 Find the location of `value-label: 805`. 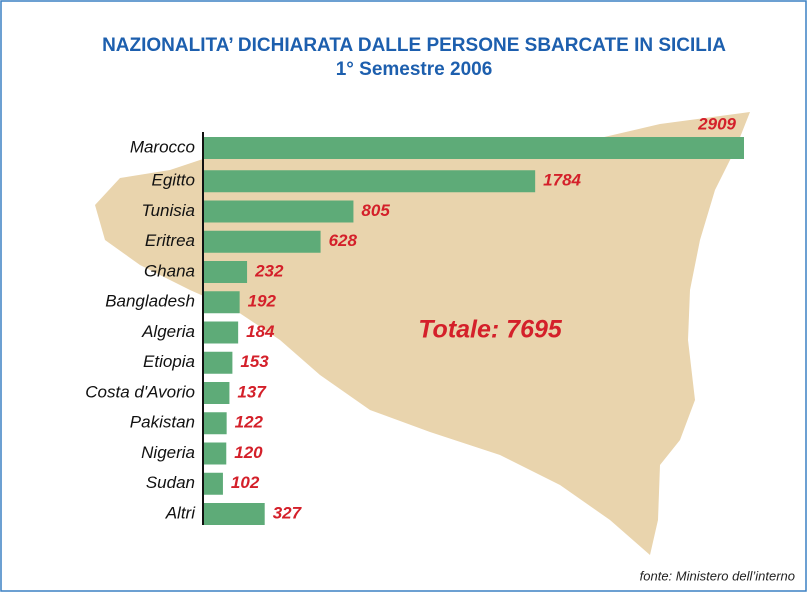

value-label: 805 is located at coordinates (375, 210).